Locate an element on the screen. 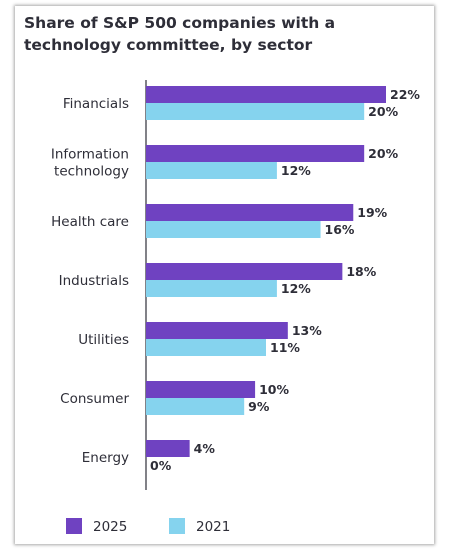 Image resolution: width=450 pixels, height=551 pixels. legend-label-2025: 2025 is located at coordinates (110, 527).